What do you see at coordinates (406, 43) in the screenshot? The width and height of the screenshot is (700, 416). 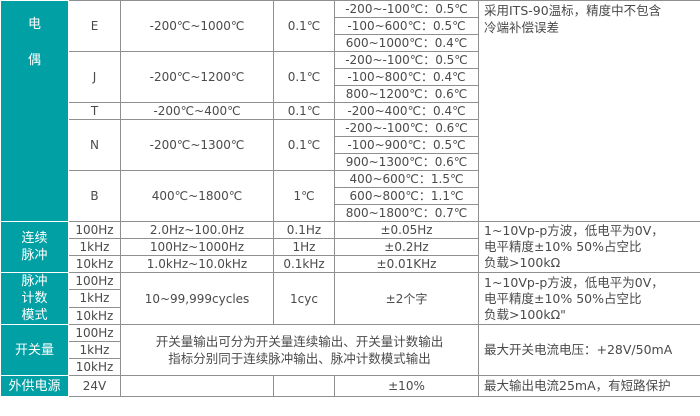 I see `accuracy-cell: 600~1000℃：0.4℃` at bounding box center [406, 43].